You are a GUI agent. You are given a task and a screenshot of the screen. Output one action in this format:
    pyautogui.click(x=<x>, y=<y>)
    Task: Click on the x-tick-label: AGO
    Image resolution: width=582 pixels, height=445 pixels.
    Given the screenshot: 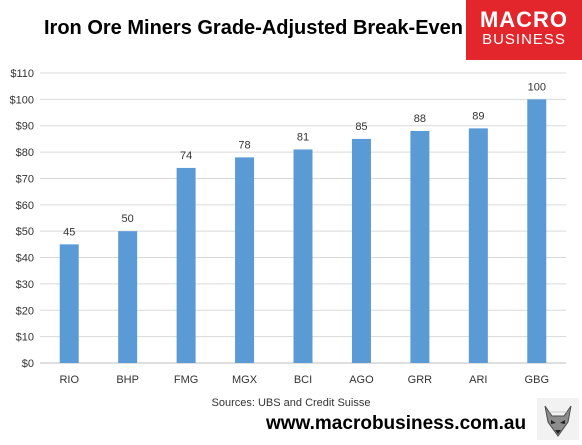 What is the action you would take?
    pyautogui.click(x=361, y=380)
    